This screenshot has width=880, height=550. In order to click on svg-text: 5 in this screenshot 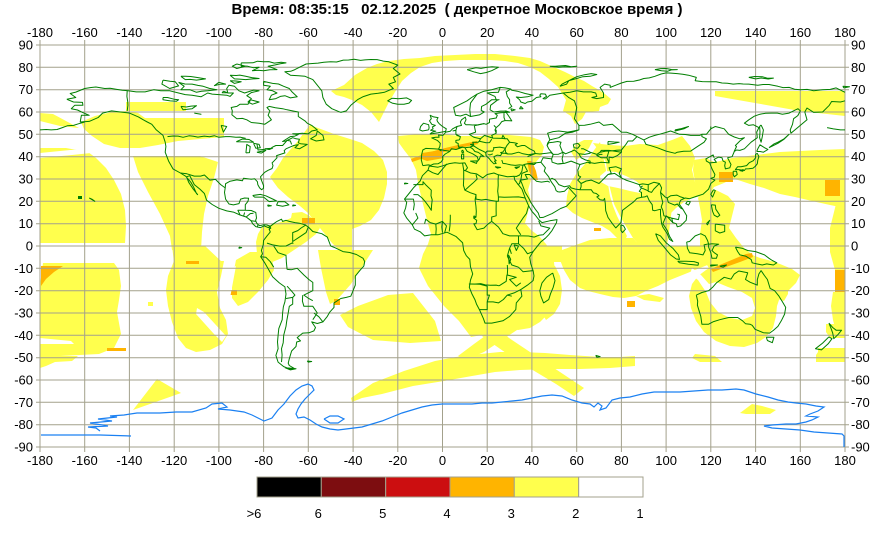, I will do `click(382, 513)`.